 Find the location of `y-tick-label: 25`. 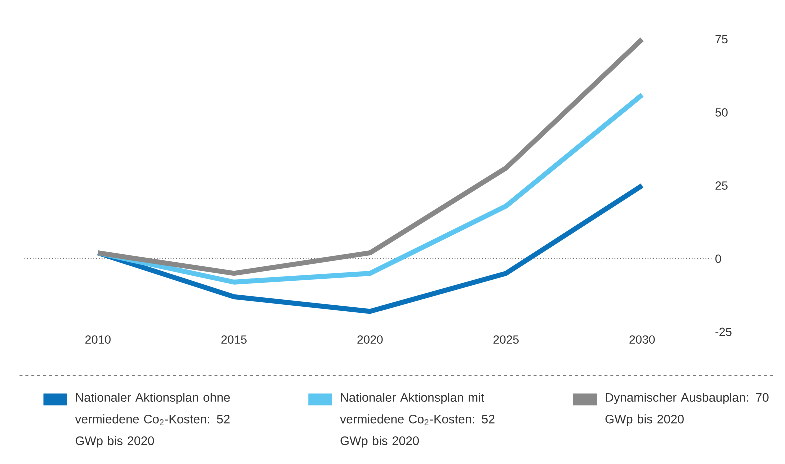

y-tick-label: 25 is located at coordinates (722, 186).